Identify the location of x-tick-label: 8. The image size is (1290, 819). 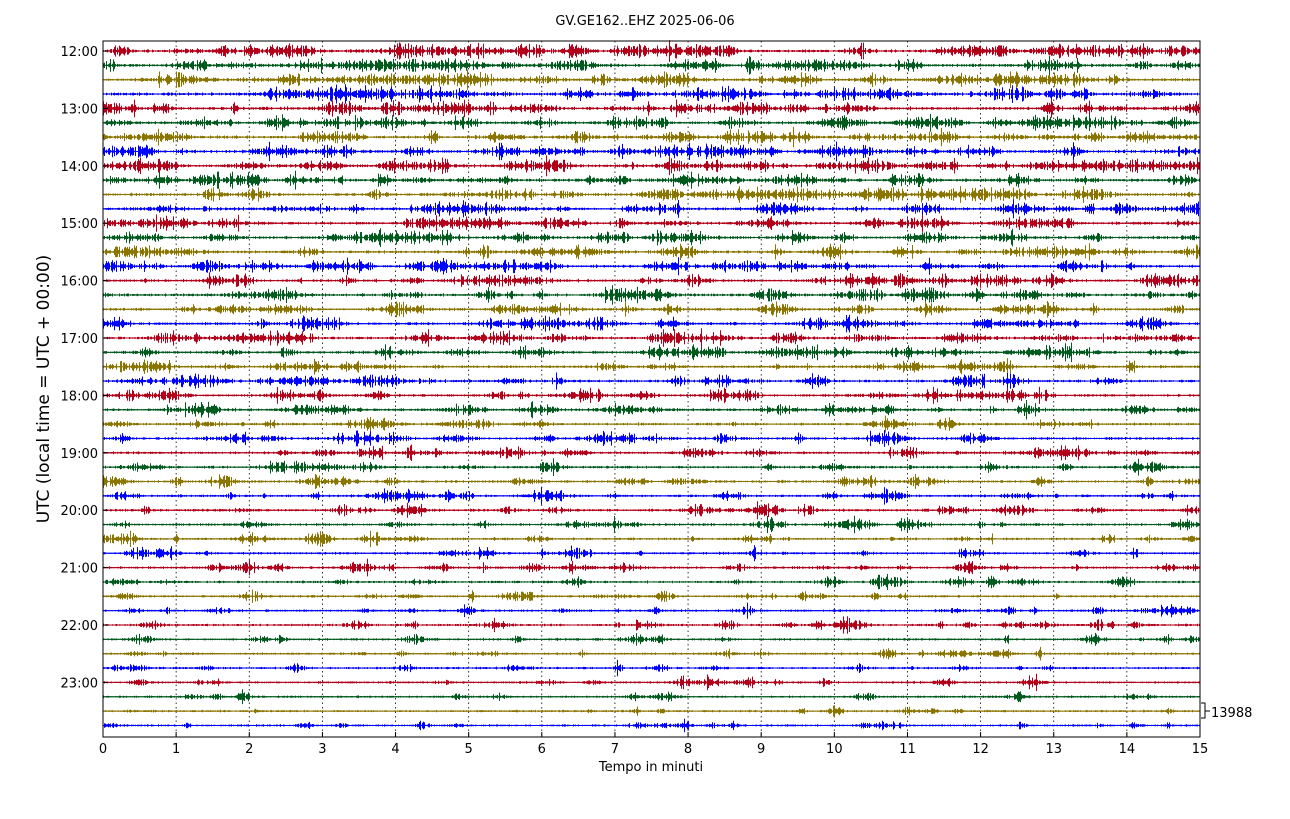
(688, 749).